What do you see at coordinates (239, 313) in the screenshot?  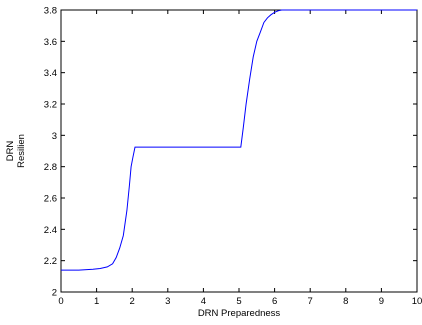 I see `x-axis-label: DRN Preparedness` at bounding box center [239, 313].